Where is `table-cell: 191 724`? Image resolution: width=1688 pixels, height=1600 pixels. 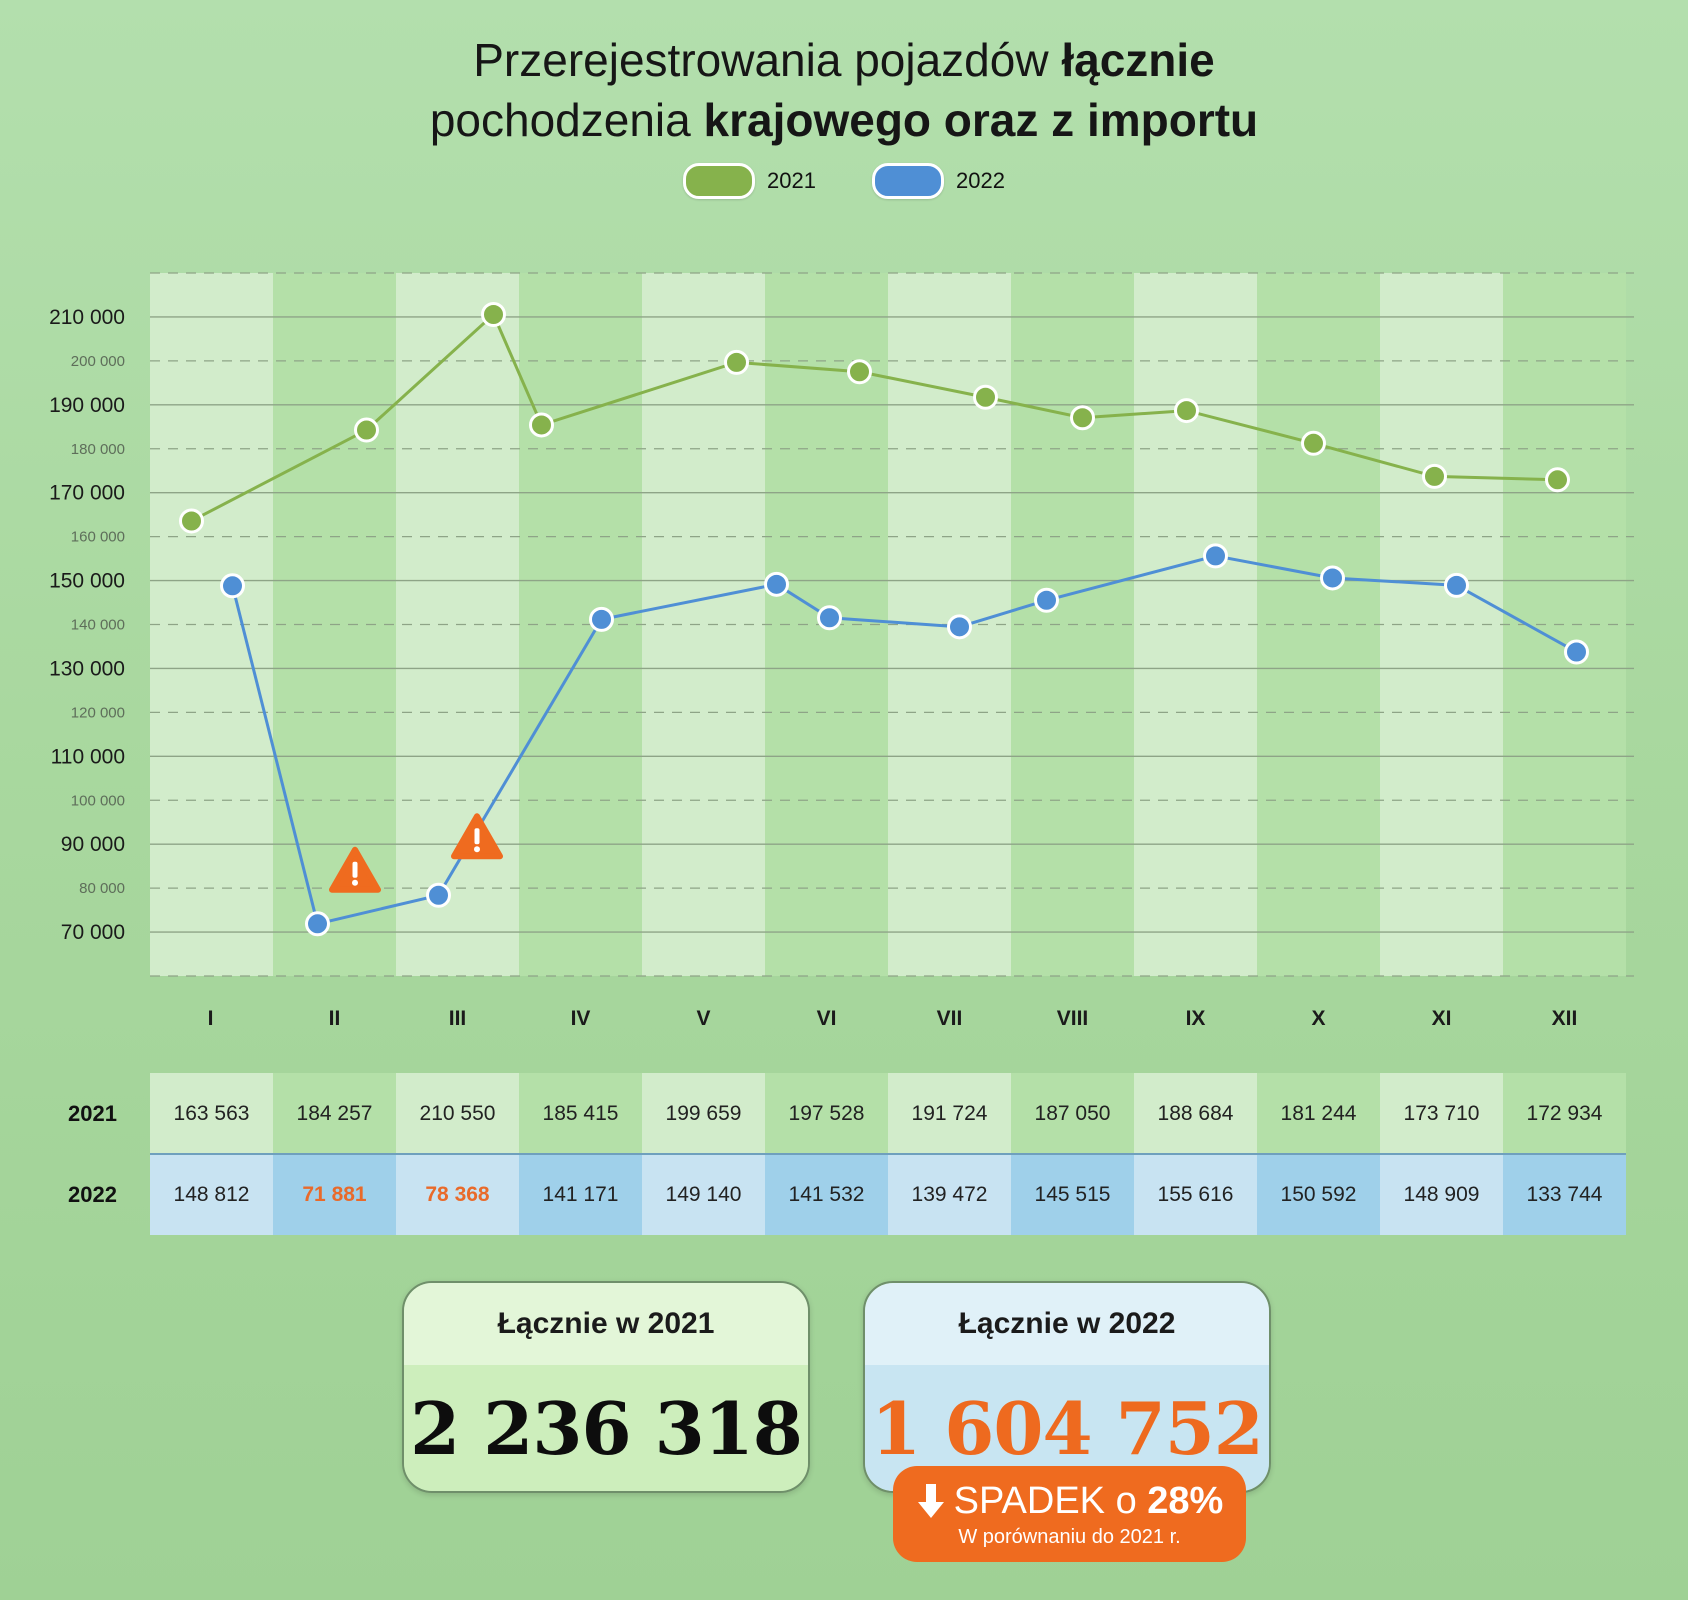 table-cell: 191 724 is located at coordinates (949, 1113).